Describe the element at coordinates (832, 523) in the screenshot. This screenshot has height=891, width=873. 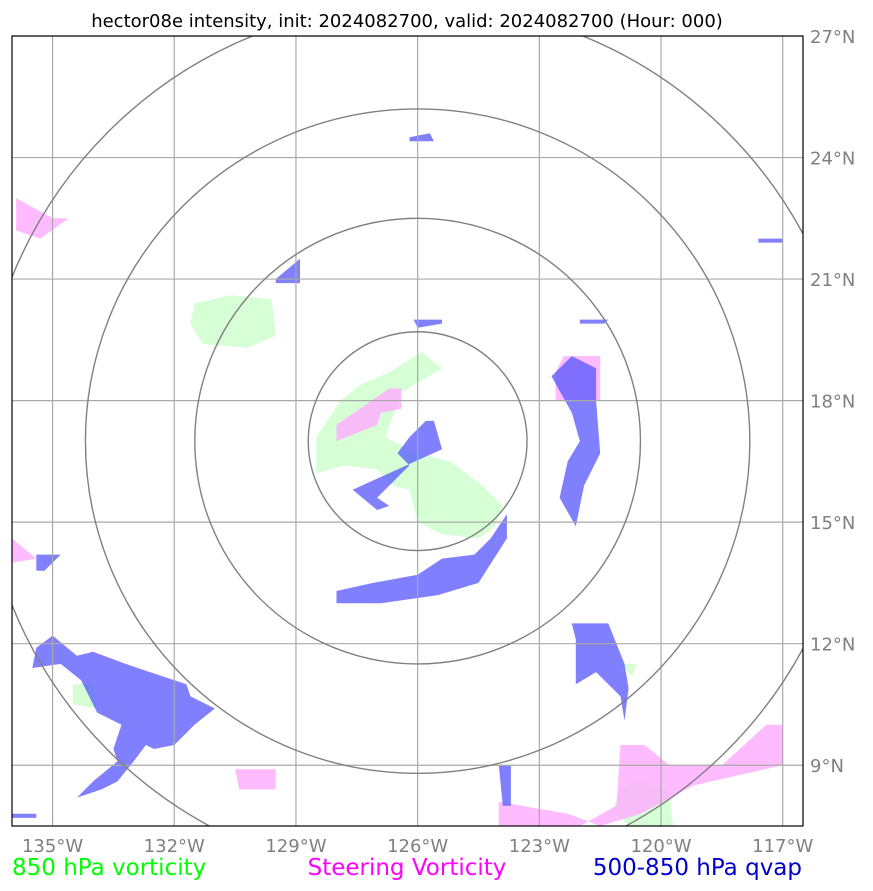
I see `latitude-tick-label: 15°N` at that location.